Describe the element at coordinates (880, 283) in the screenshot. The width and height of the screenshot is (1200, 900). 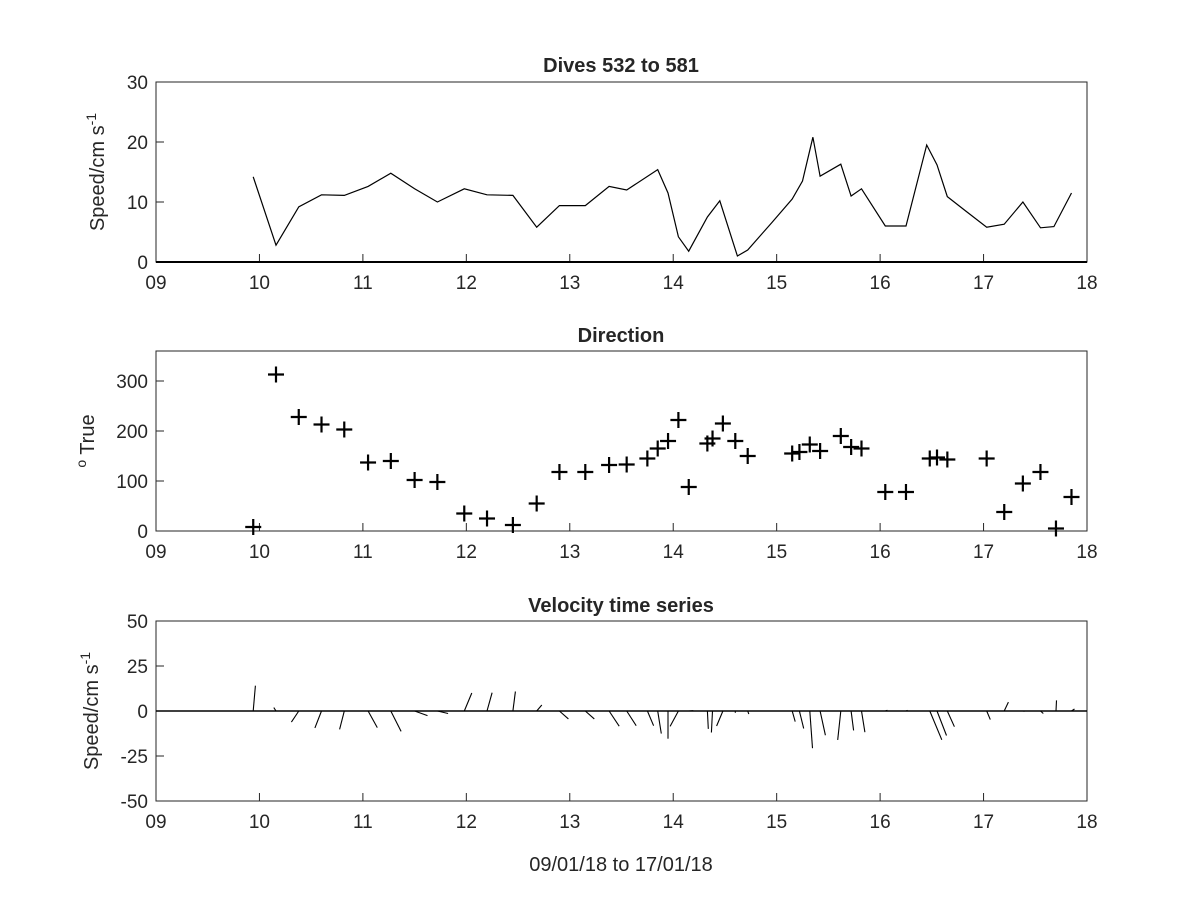
I see `speed-x-tick-label: 16` at that location.